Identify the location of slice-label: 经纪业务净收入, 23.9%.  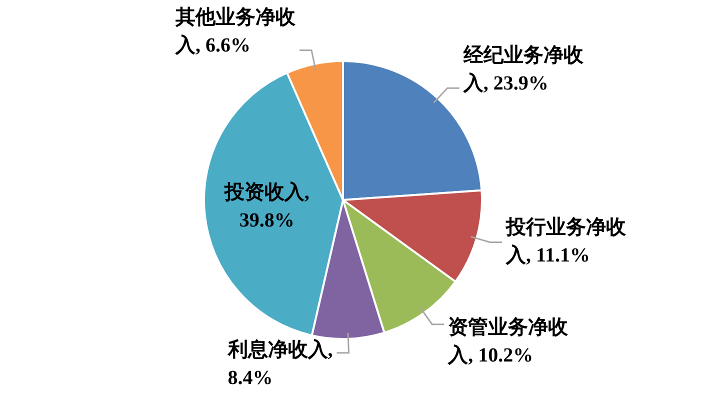
(523, 69).